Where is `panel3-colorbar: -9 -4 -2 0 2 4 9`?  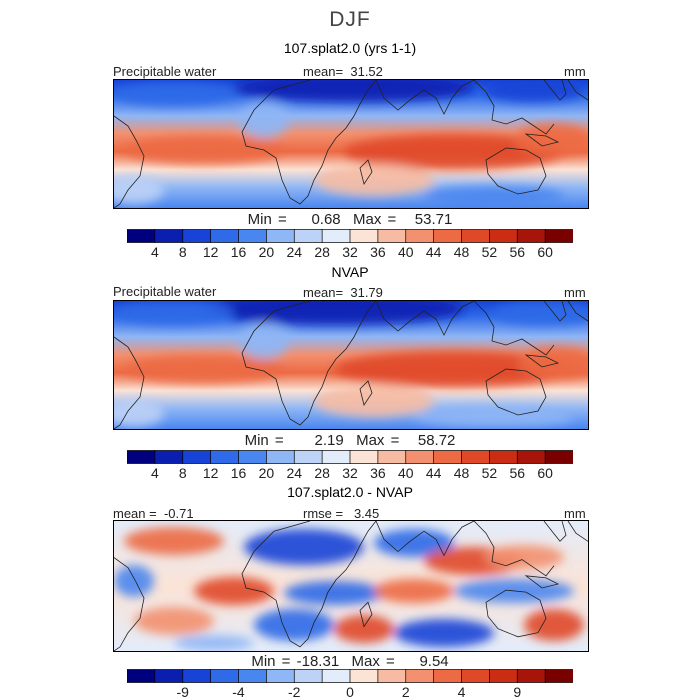
panel3-colorbar: -9 -4 -2 0 2 4 9 is located at coordinates (350, 683).